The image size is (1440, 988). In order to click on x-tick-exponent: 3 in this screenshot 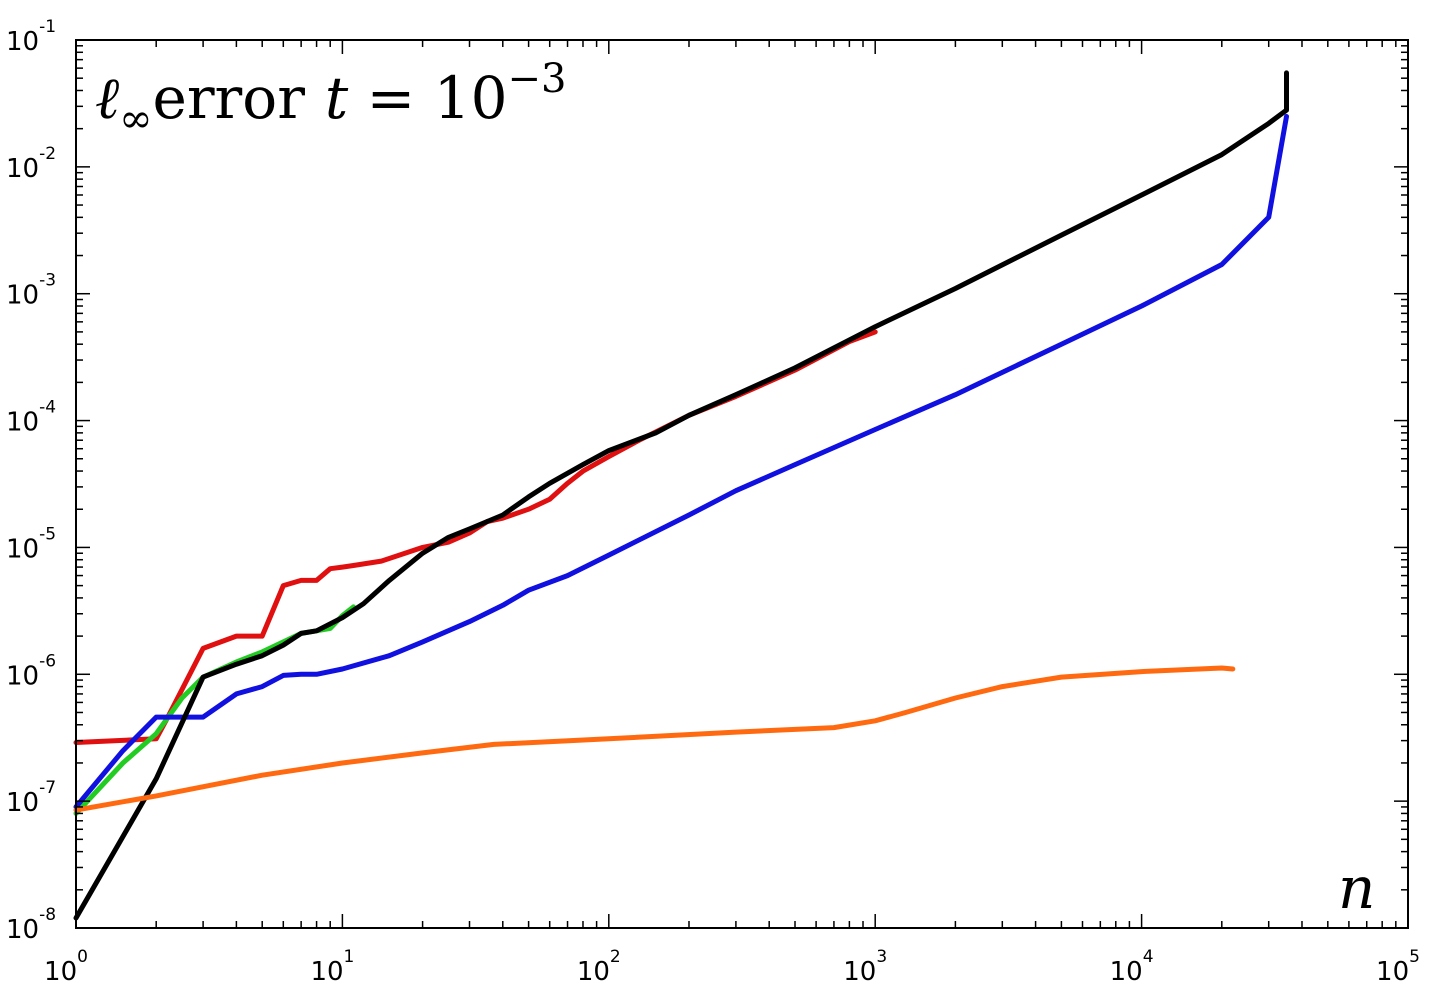, I will do `click(881, 957)`.